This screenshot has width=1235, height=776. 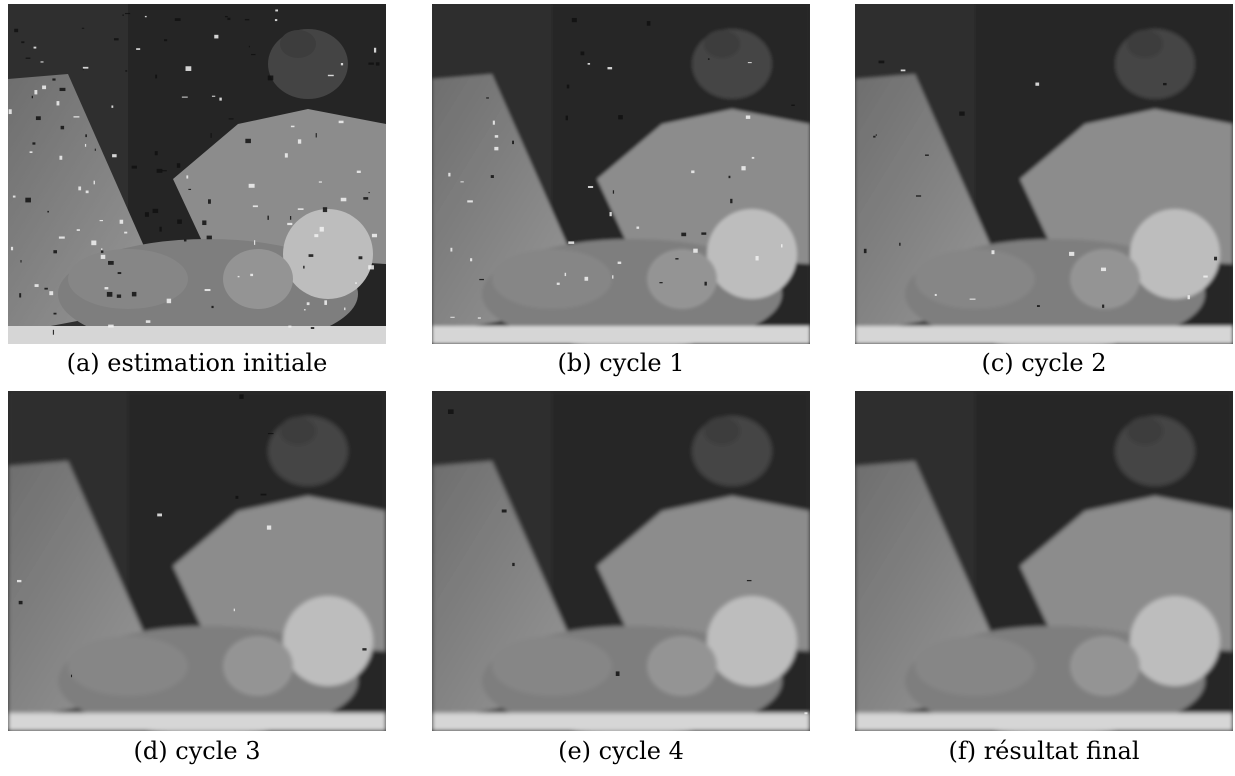 I want to click on caption: (e) cycle 4, so click(x=621, y=751).